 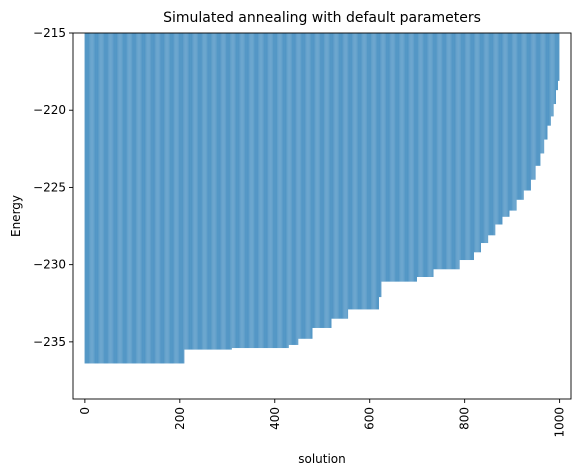 I want to click on y-axis-label: Energy, so click(x=16, y=216).